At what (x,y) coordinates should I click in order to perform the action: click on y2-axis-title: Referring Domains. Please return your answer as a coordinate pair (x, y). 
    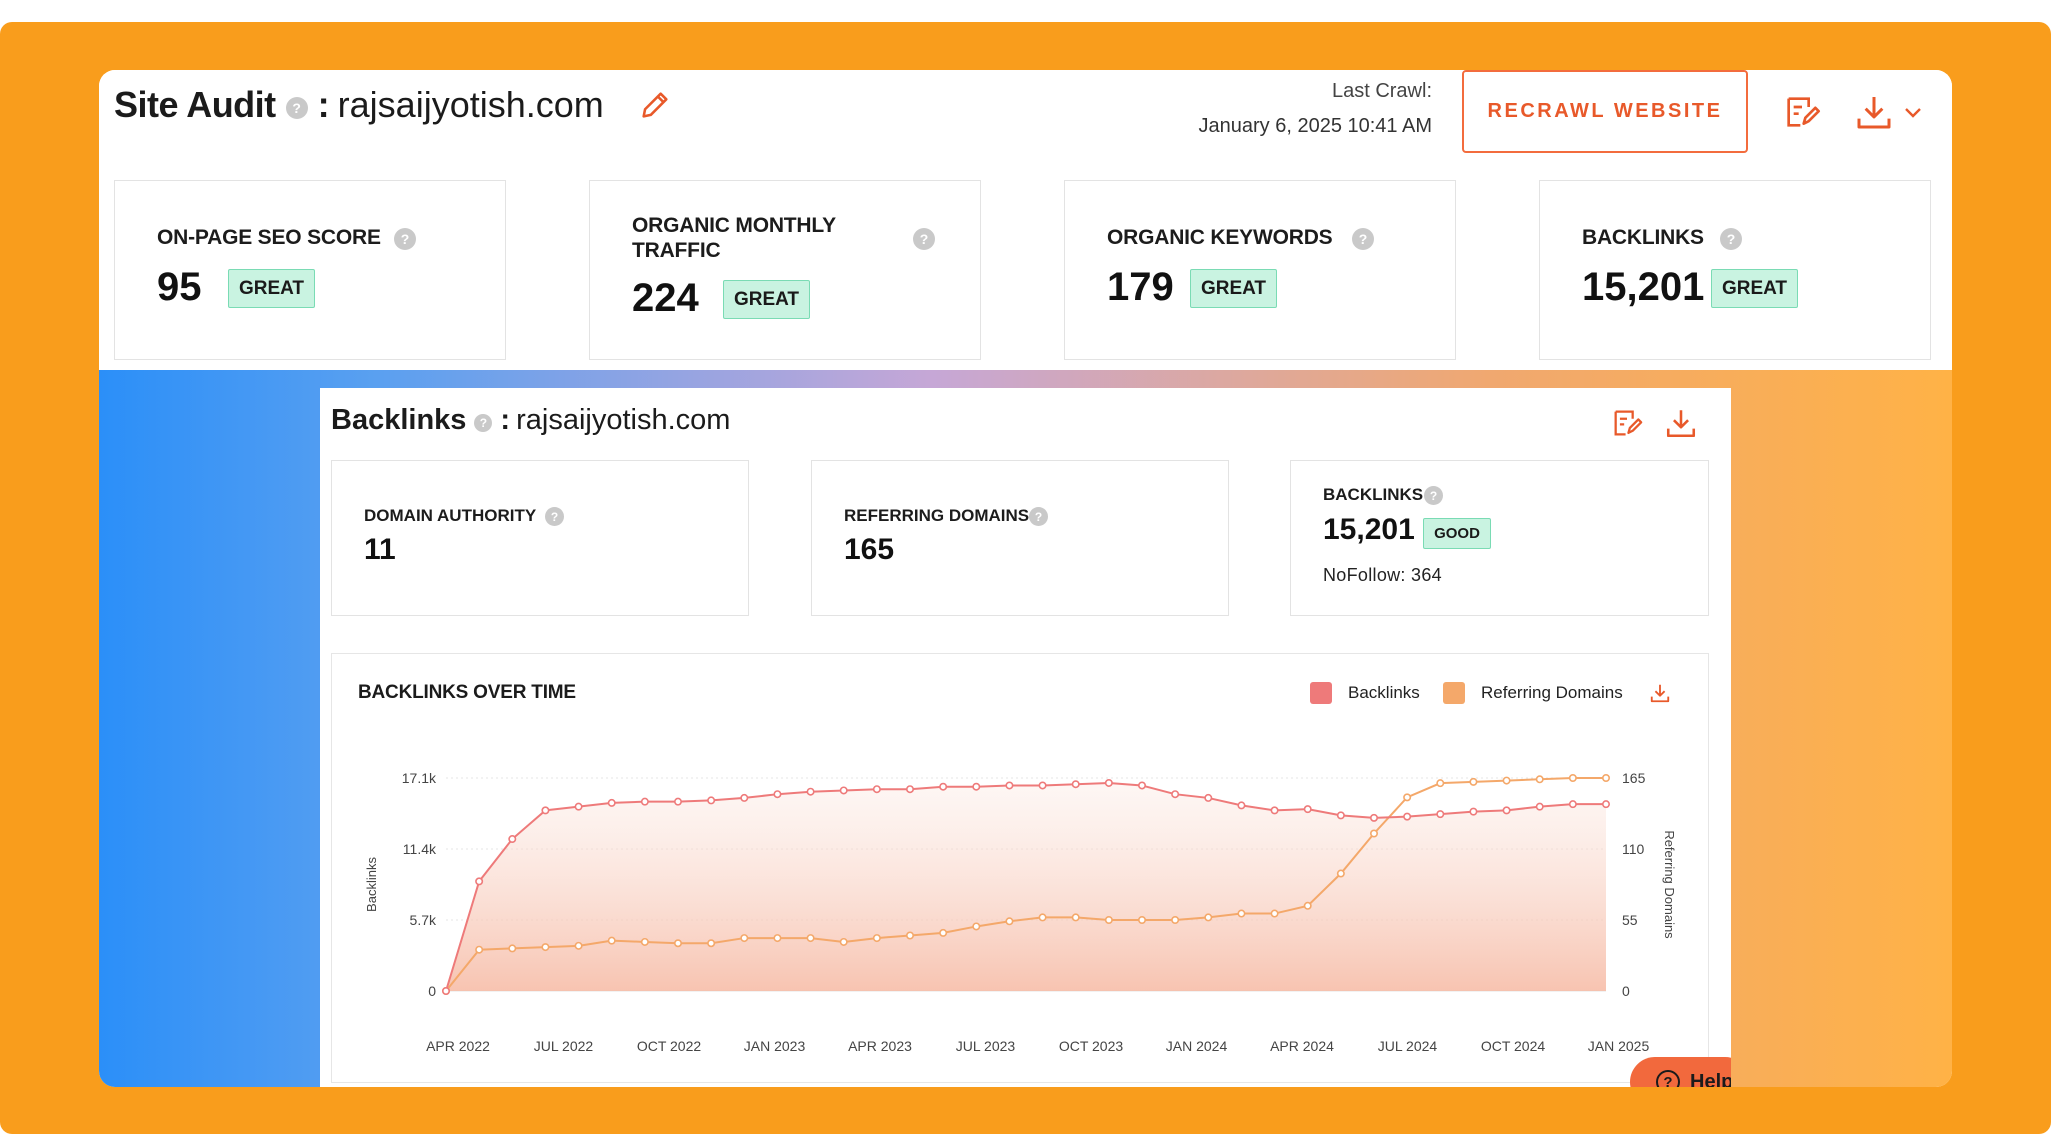
    Looking at the image, I should click on (1669, 884).